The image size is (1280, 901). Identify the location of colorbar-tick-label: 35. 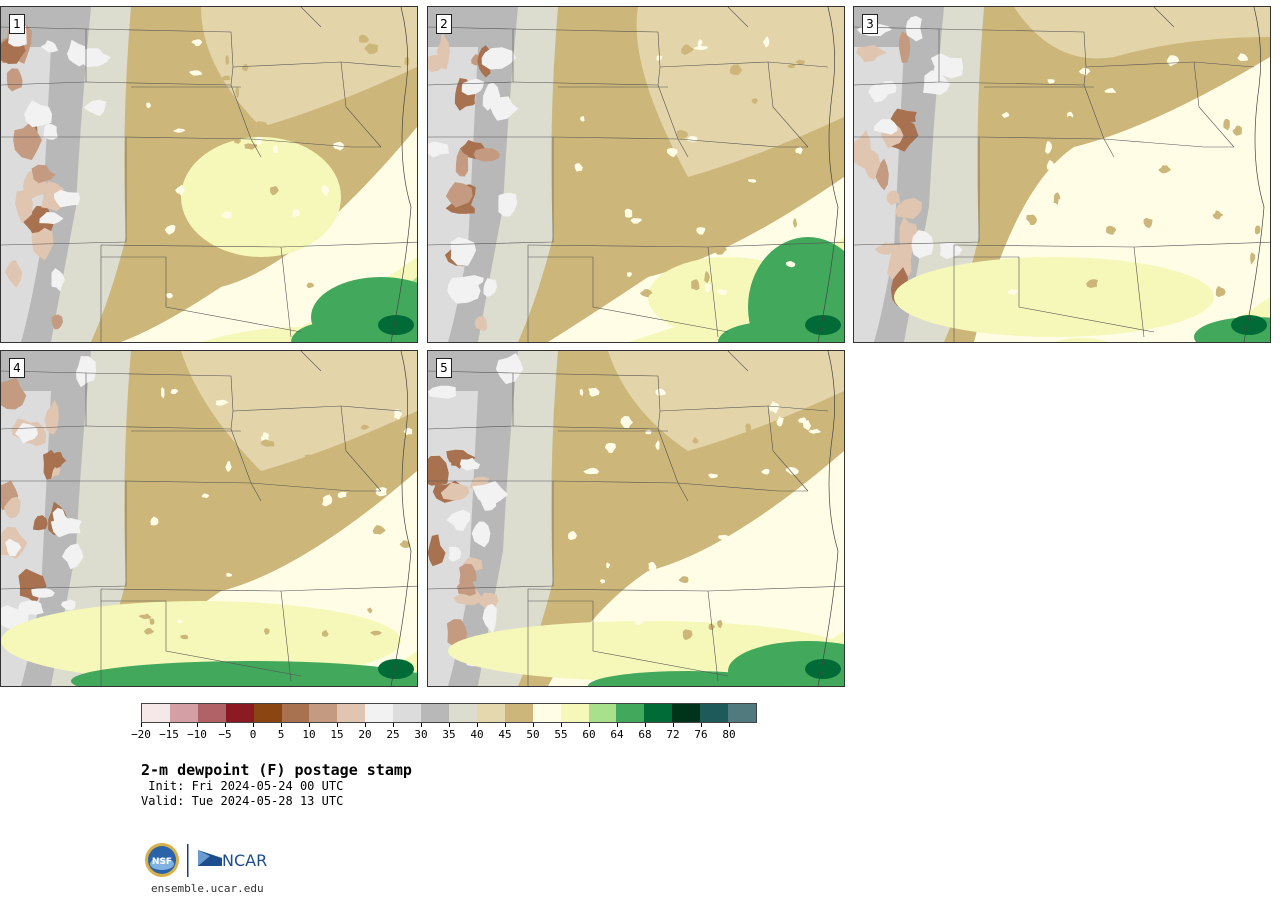
(449, 734).